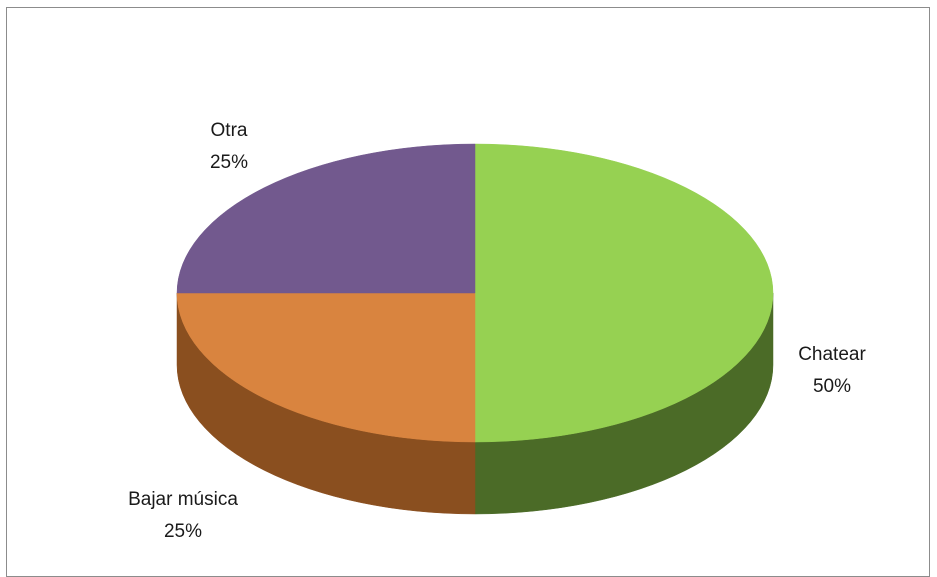 Image resolution: width=937 pixels, height=577 pixels. Describe the element at coordinates (229, 162) in the screenshot. I see `data-label-value-otra: 25%` at that location.